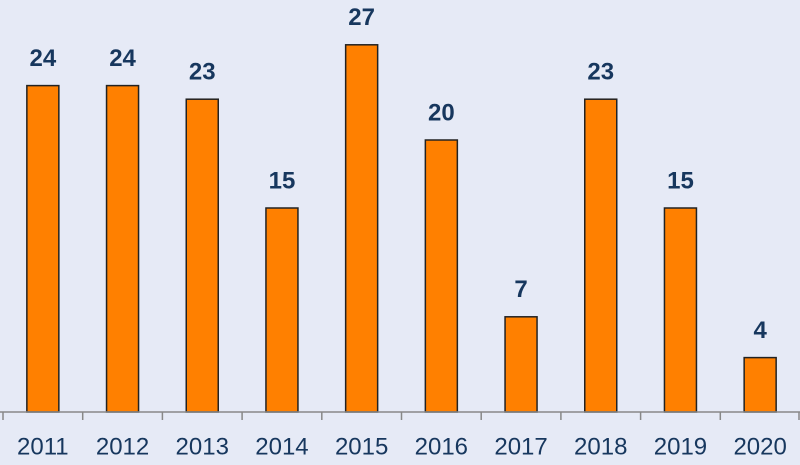  Describe the element at coordinates (441, 112) in the screenshot. I see `data-label: 20` at that location.